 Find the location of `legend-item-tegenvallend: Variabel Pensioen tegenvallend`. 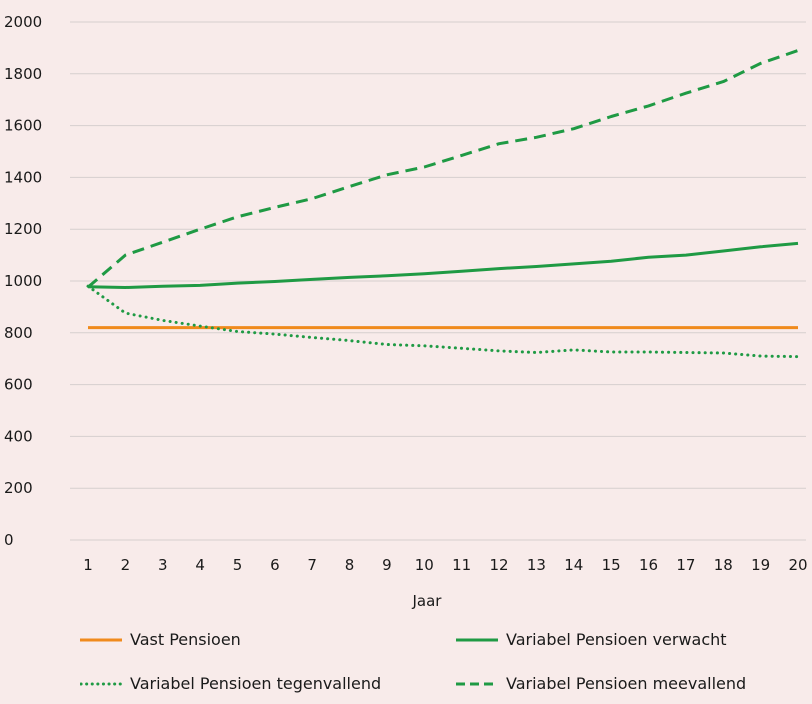

legend-item-tegenvallend: Variabel Pensioen tegenvallend is located at coordinates (230, 683).